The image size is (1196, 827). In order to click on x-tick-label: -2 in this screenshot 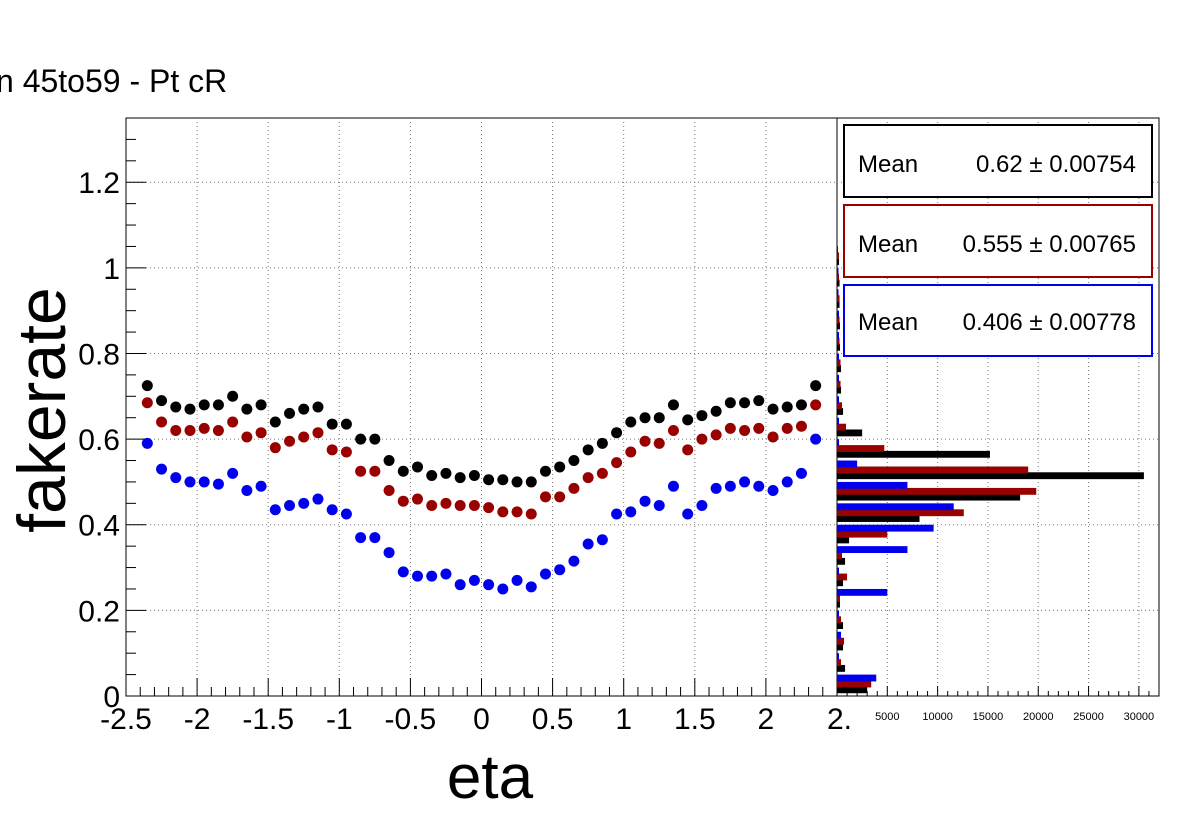, I will do `click(197, 719)`.